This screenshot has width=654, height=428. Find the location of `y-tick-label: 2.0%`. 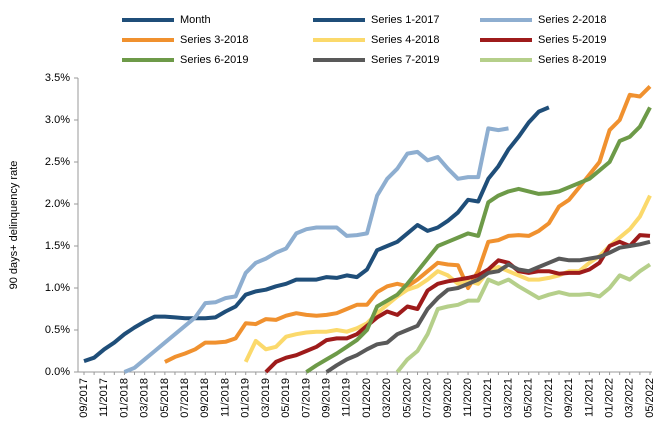

y-tick-label: 2.0% is located at coordinates (57, 204).